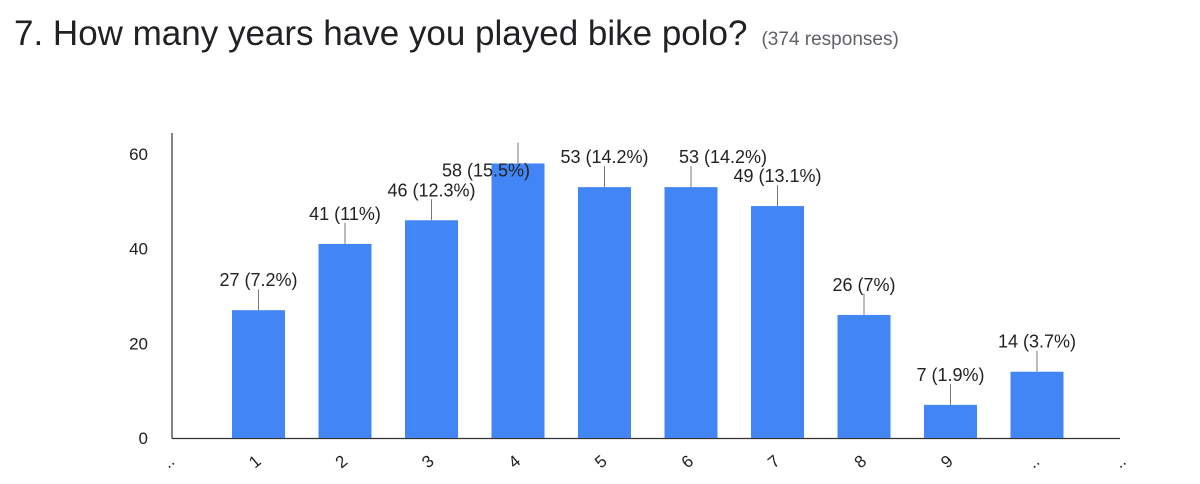 The width and height of the screenshot is (1200, 484). What do you see at coordinates (777, 176) in the screenshot?
I see `data-label: 49 (13.1%)` at bounding box center [777, 176].